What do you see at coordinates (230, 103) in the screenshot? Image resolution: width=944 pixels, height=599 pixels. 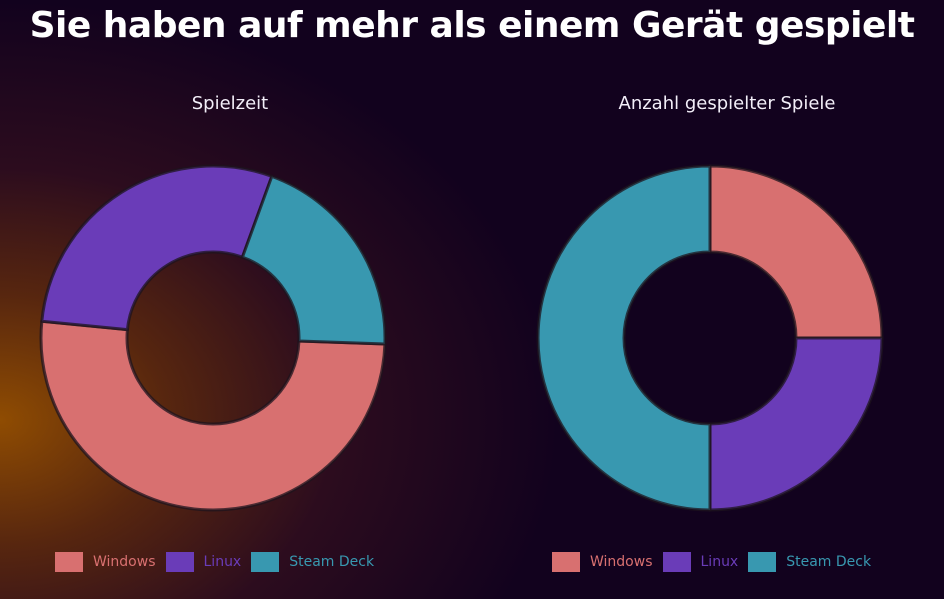 I see `chart-title: Spielzeit` at bounding box center [230, 103].